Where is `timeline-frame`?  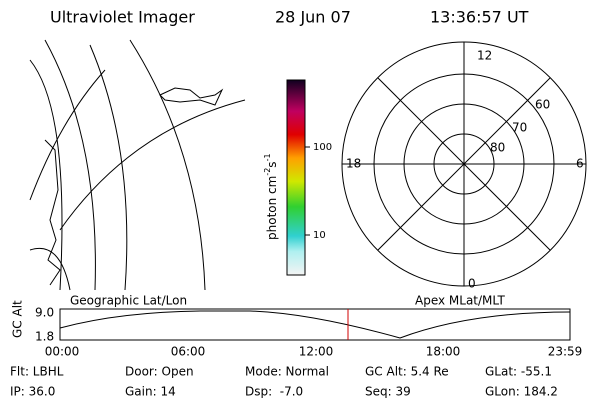 timeline-frame is located at coordinates (315, 324).